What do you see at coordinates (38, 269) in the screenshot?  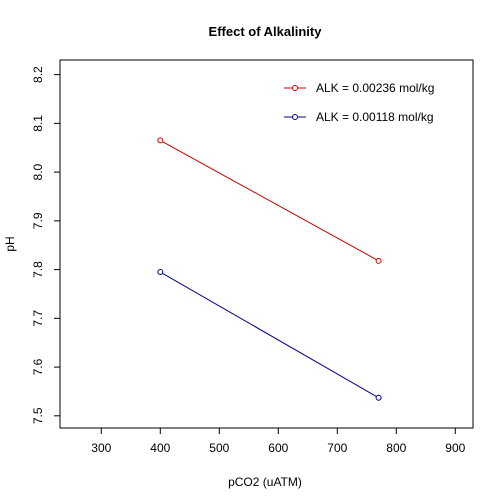 I see `y-tick-label: 7.8` at bounding box center [38, 269].